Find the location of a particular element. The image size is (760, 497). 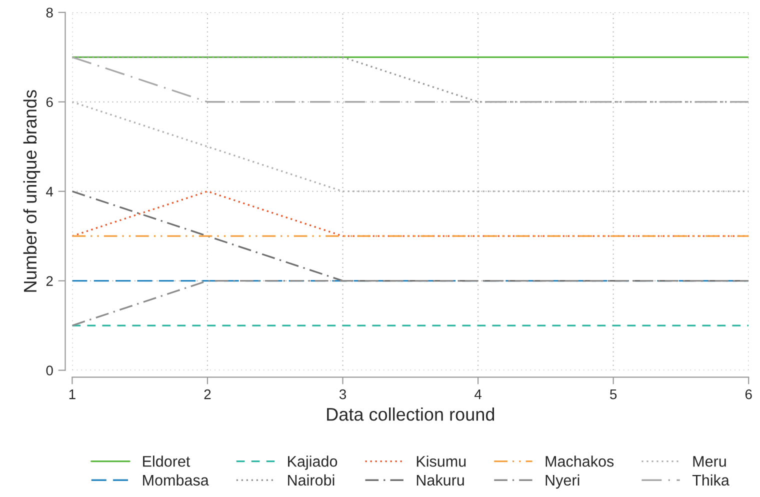

x-tick-label: 1 is located at coordinates (72, 395).